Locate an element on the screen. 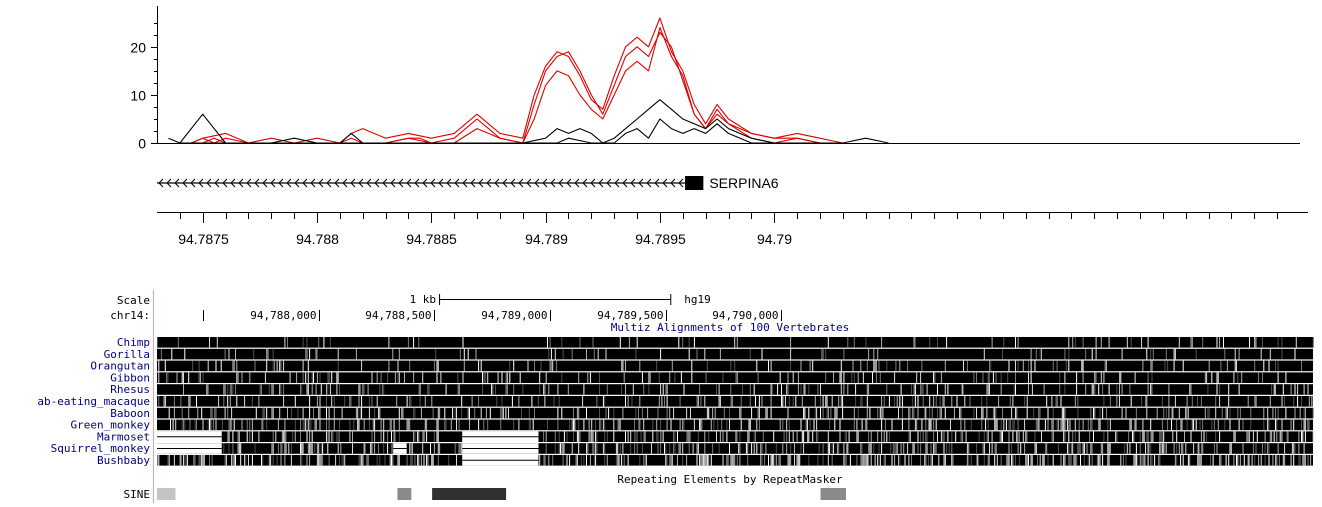  repeat-element-block is located at coordinates (833, 494).